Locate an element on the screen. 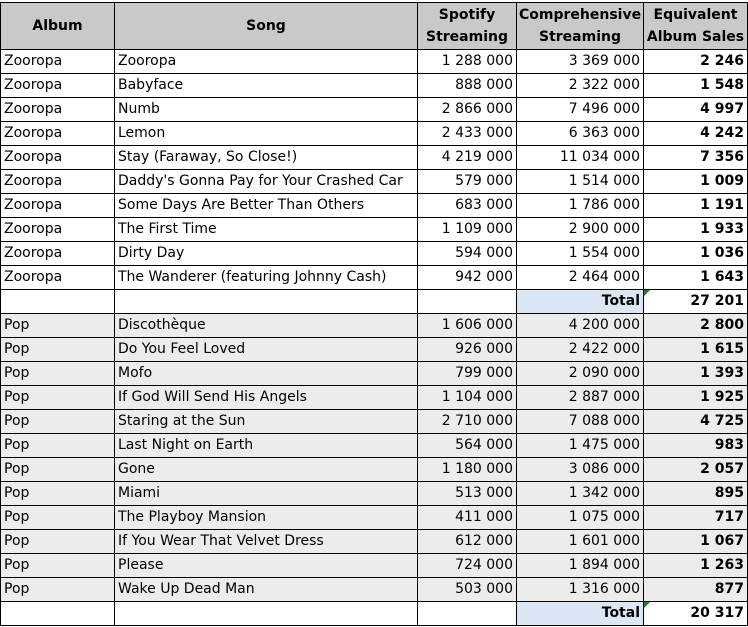 The image size is (748, 627). spotify-streaming-cell: 683 000 is located at coordinates (467, 205).